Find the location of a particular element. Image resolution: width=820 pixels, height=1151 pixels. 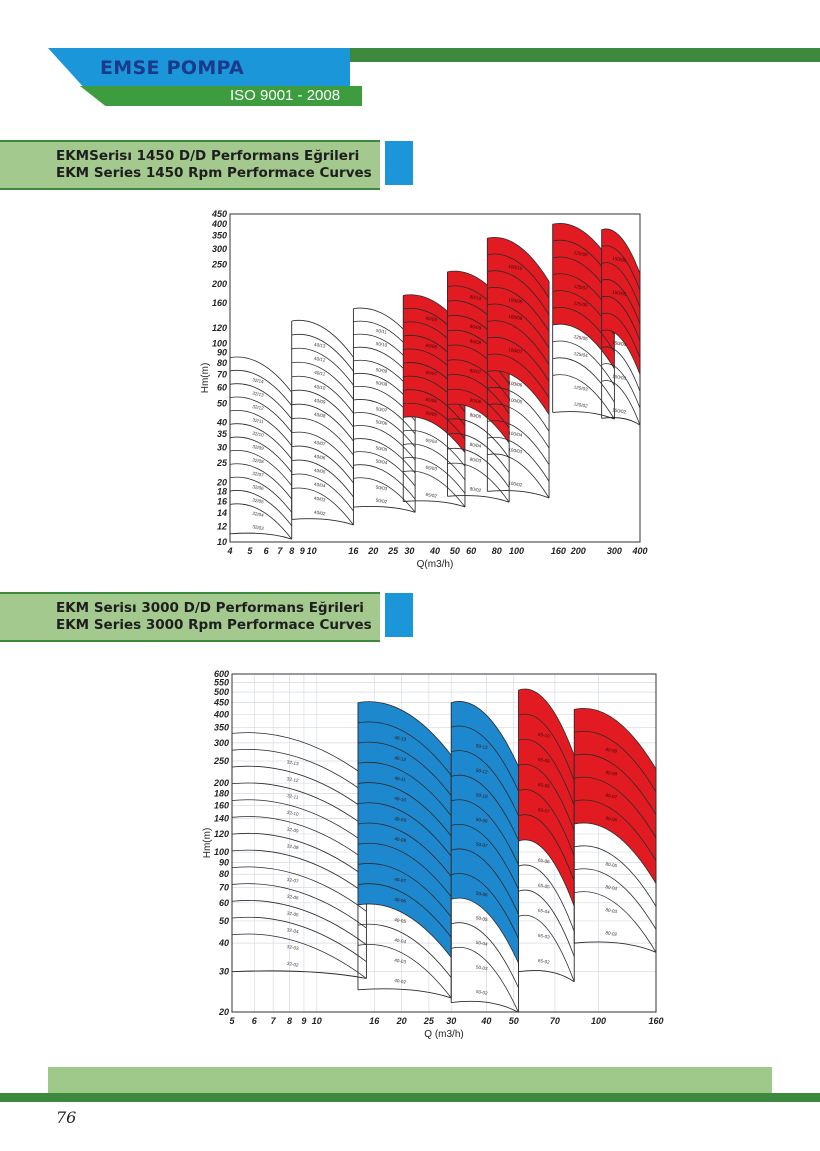

curve-label: 65/02 is located at coordinates (431, 495).